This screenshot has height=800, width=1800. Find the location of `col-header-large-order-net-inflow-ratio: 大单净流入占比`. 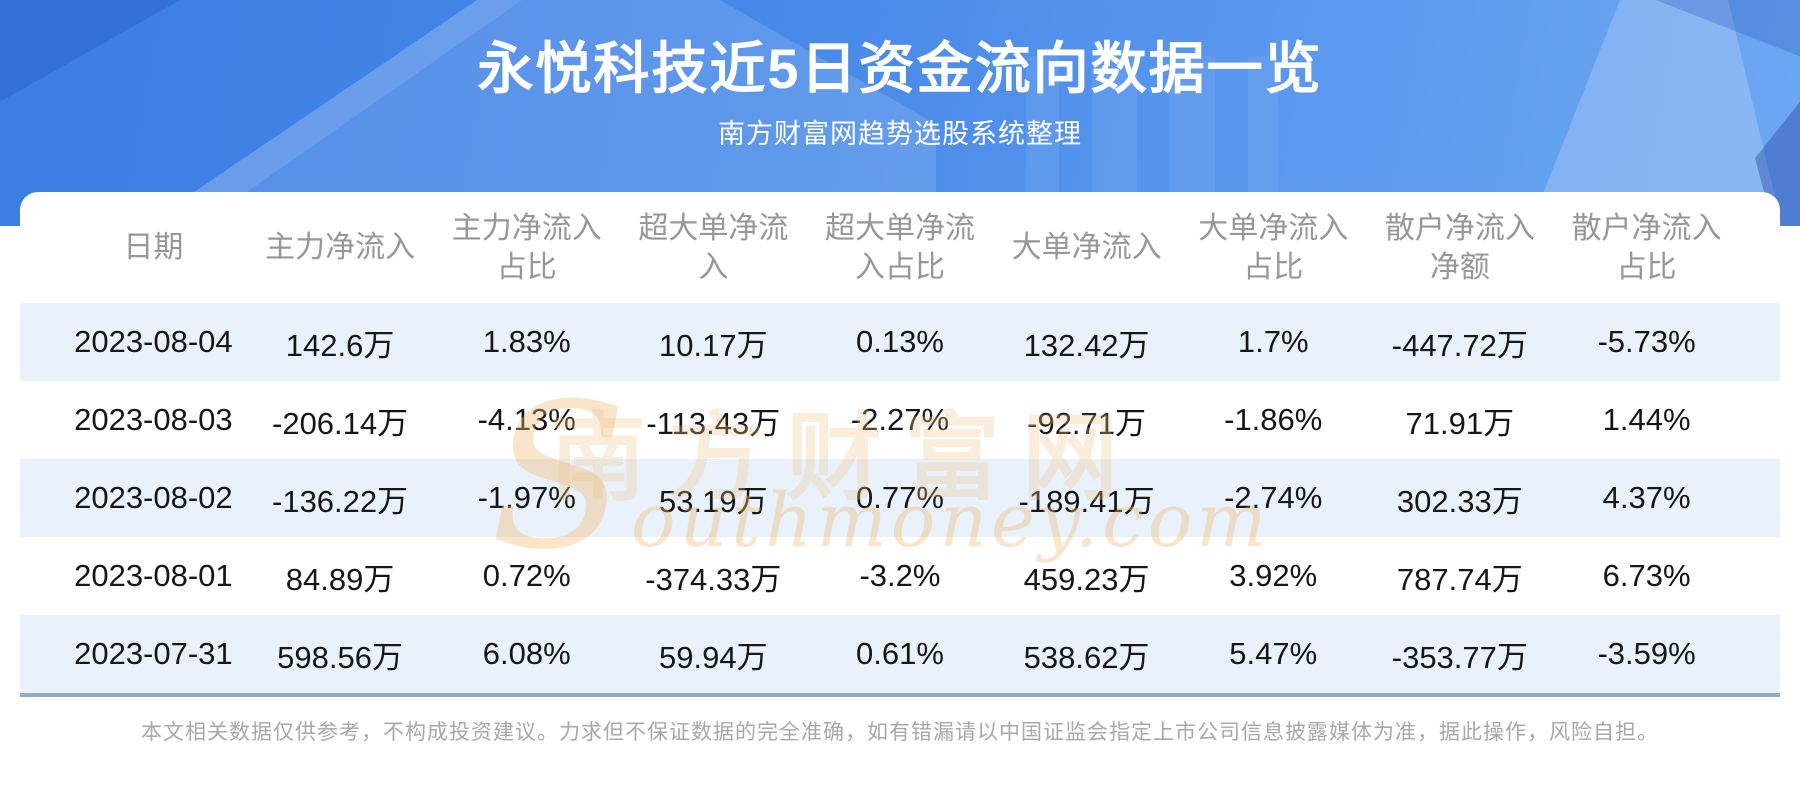

col-header-large-order-net-inflow-ratio: 大单净流入占比 is located at coordinates (1273, 247).